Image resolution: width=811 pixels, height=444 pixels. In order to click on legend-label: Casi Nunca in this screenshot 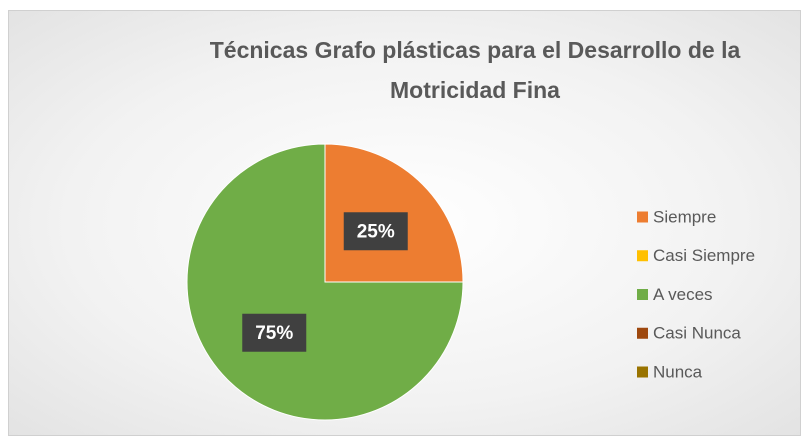, I will do `click(697, 333)`.